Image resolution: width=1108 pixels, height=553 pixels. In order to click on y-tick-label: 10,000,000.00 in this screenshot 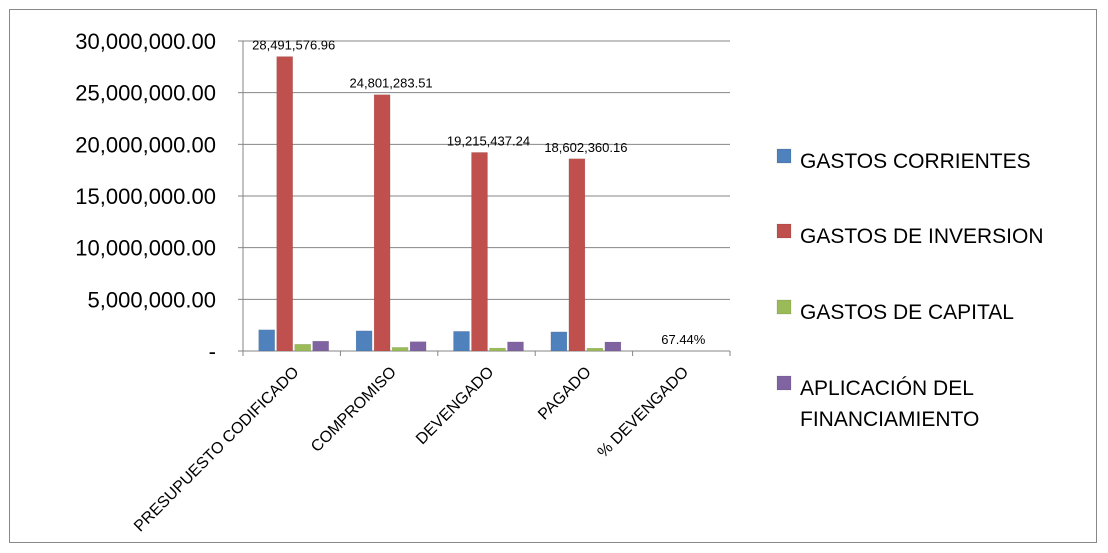, I will do `click(145, 248)`.